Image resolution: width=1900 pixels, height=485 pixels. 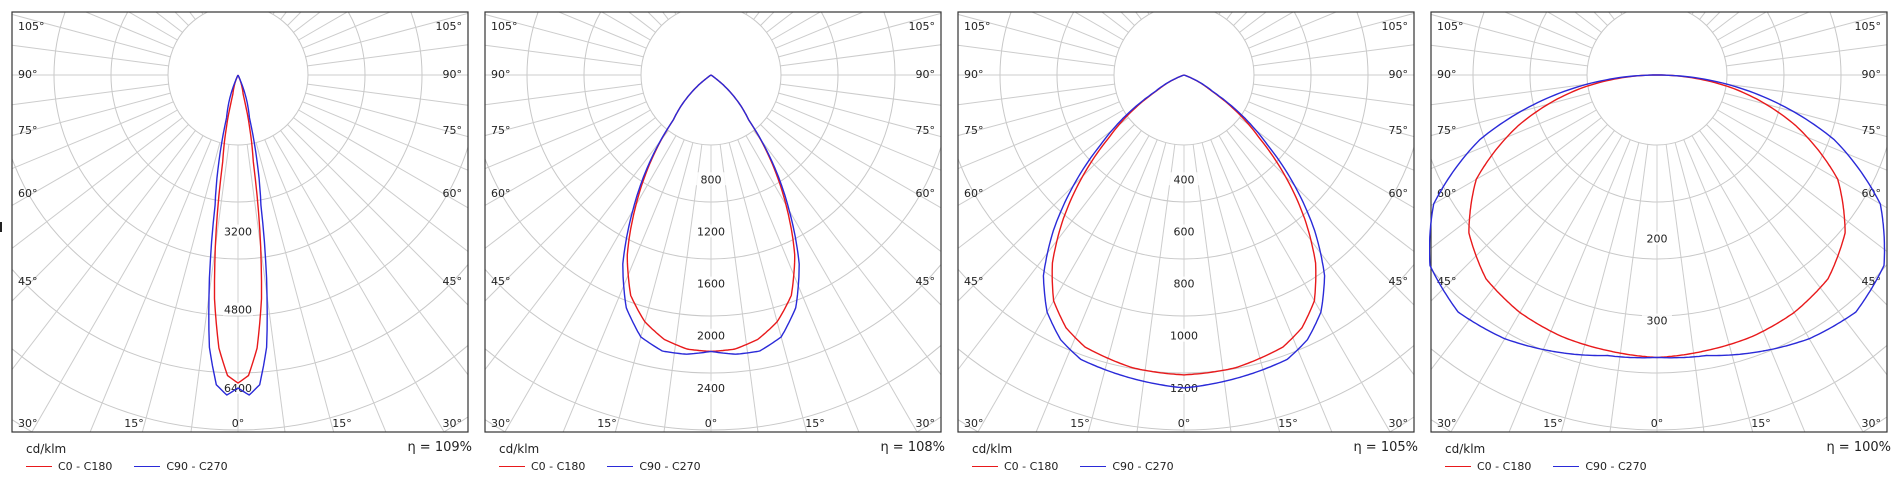 I want to click on angle-label-bottom: 15°, so click(x=1761, y=423).